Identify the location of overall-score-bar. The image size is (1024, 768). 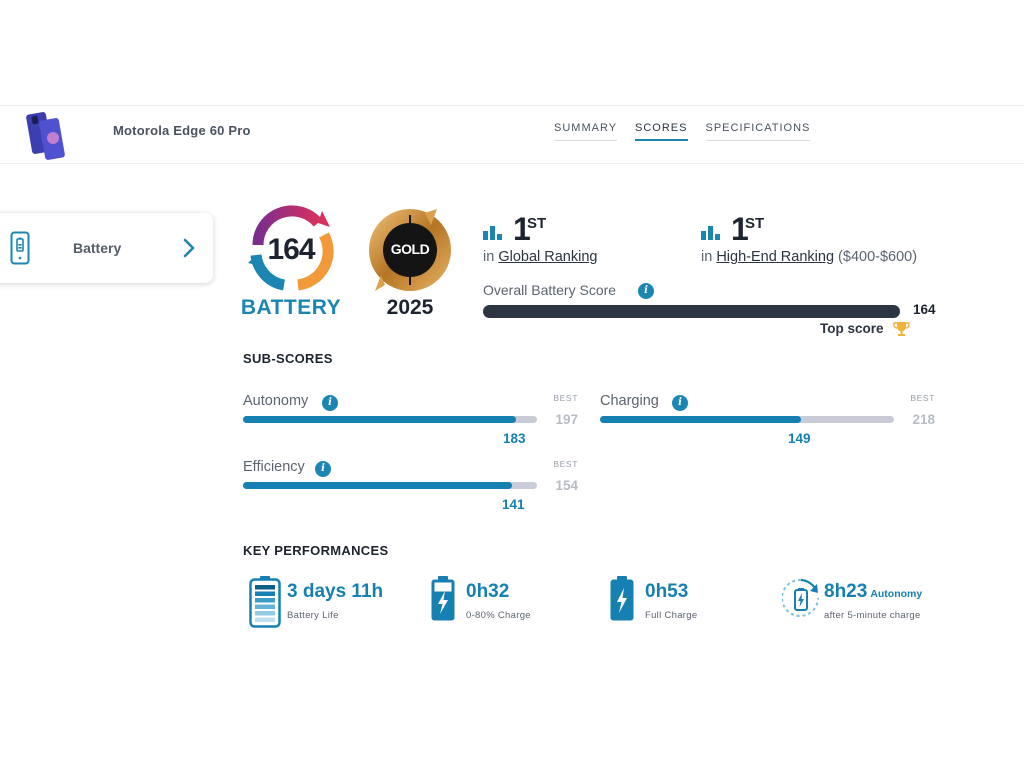
(691, 311).